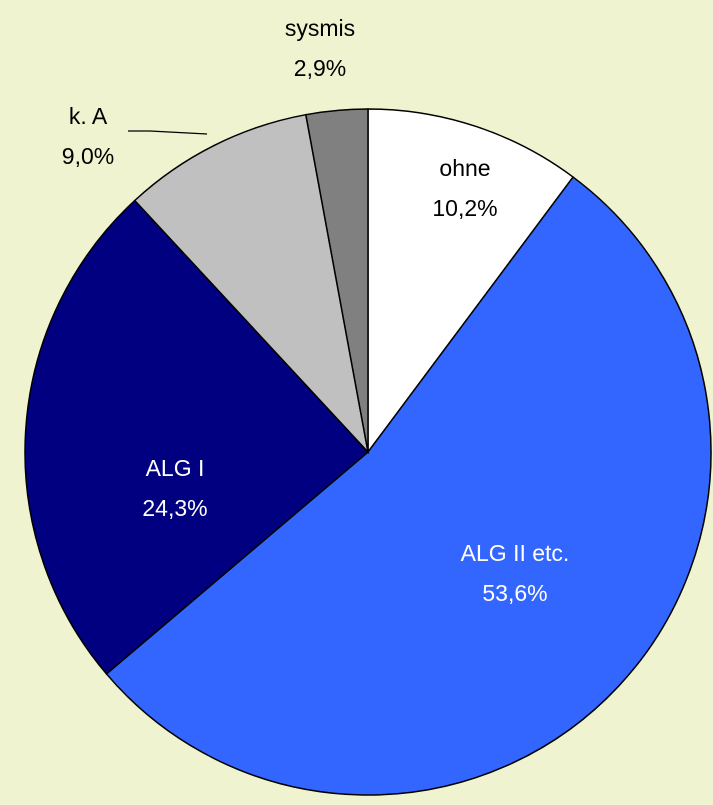 This screenshot has width=713, height=805. Describe the element at coordinates (464, 168) in the screenshot. I see `slice-label: ohne` at that location.